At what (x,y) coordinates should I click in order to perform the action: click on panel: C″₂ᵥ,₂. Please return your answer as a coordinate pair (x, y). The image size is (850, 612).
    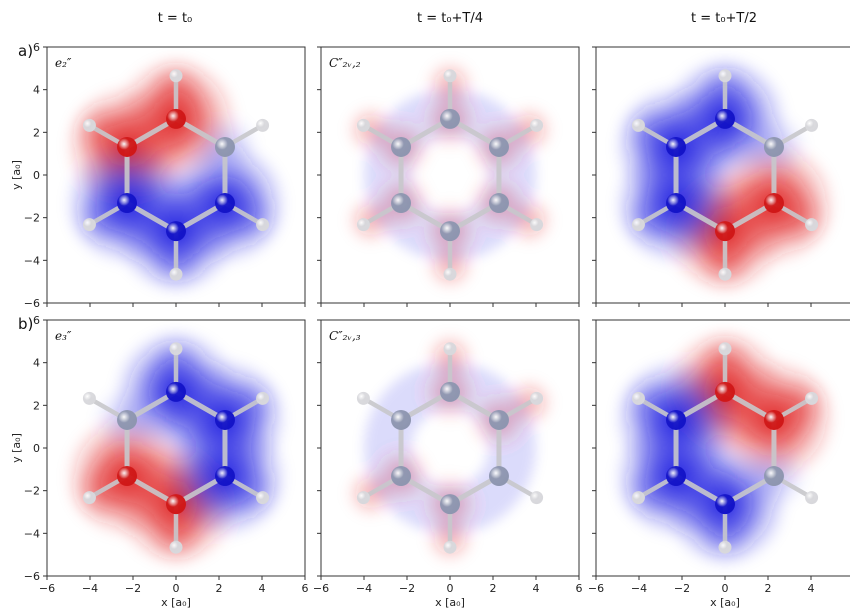
    Looking at the image, I should click on (448, 176).